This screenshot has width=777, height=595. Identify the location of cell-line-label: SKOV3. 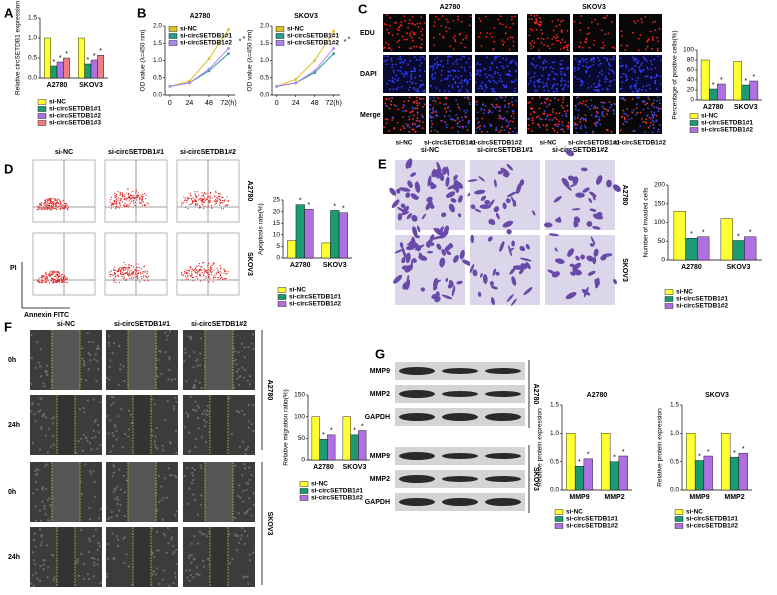
(269, 524).